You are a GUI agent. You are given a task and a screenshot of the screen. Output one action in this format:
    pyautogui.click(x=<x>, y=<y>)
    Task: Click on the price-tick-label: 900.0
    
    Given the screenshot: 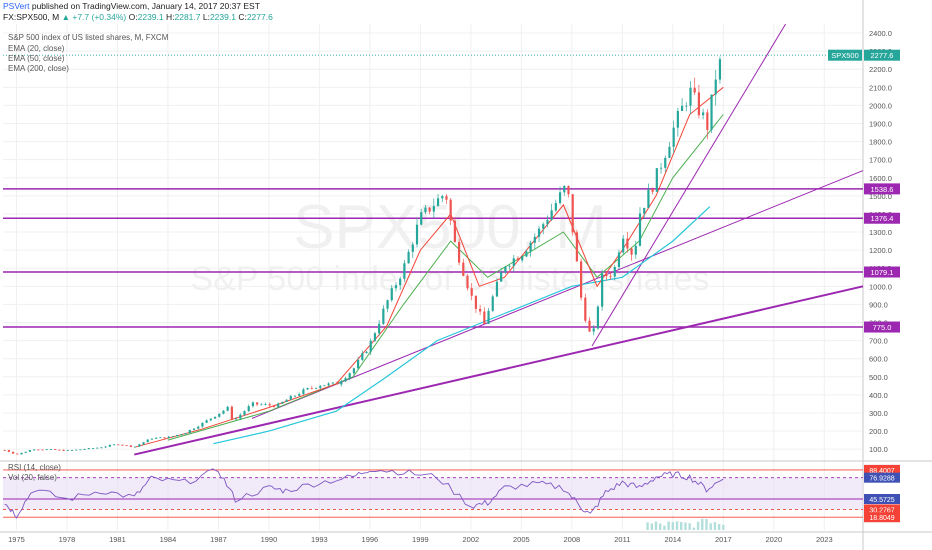 What is the action you would take?
    pyautogui.click(x=878, y=304)
    